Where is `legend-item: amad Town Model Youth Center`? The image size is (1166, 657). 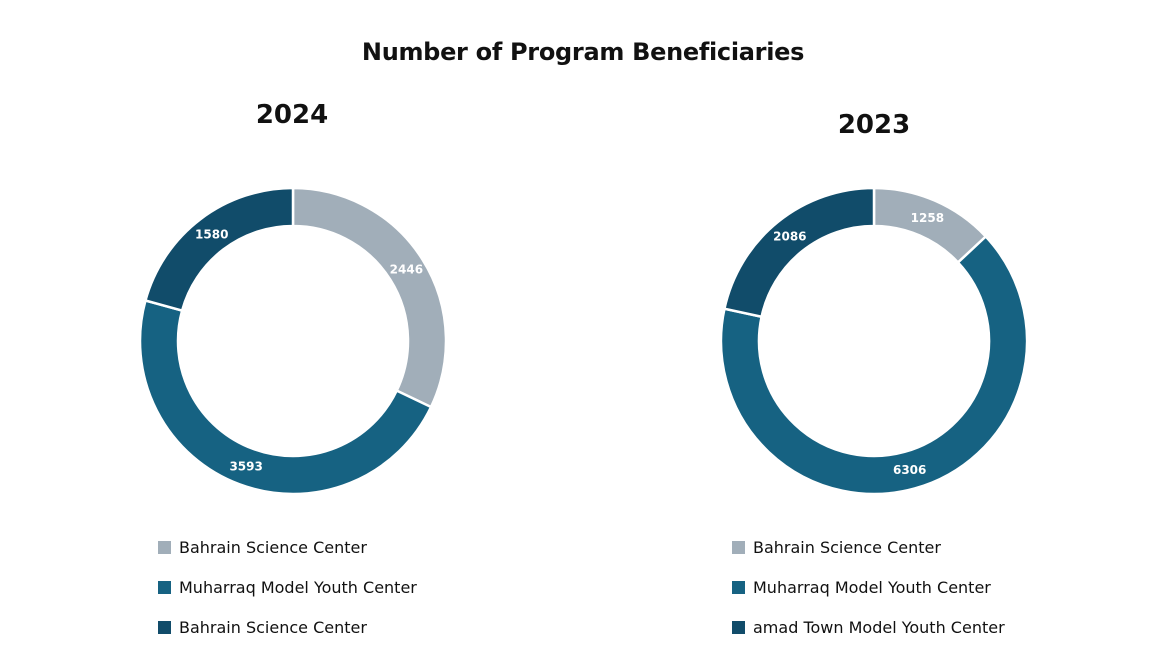 legend-item: amad Town Model Youth Center is located at coordinates (868, 627).